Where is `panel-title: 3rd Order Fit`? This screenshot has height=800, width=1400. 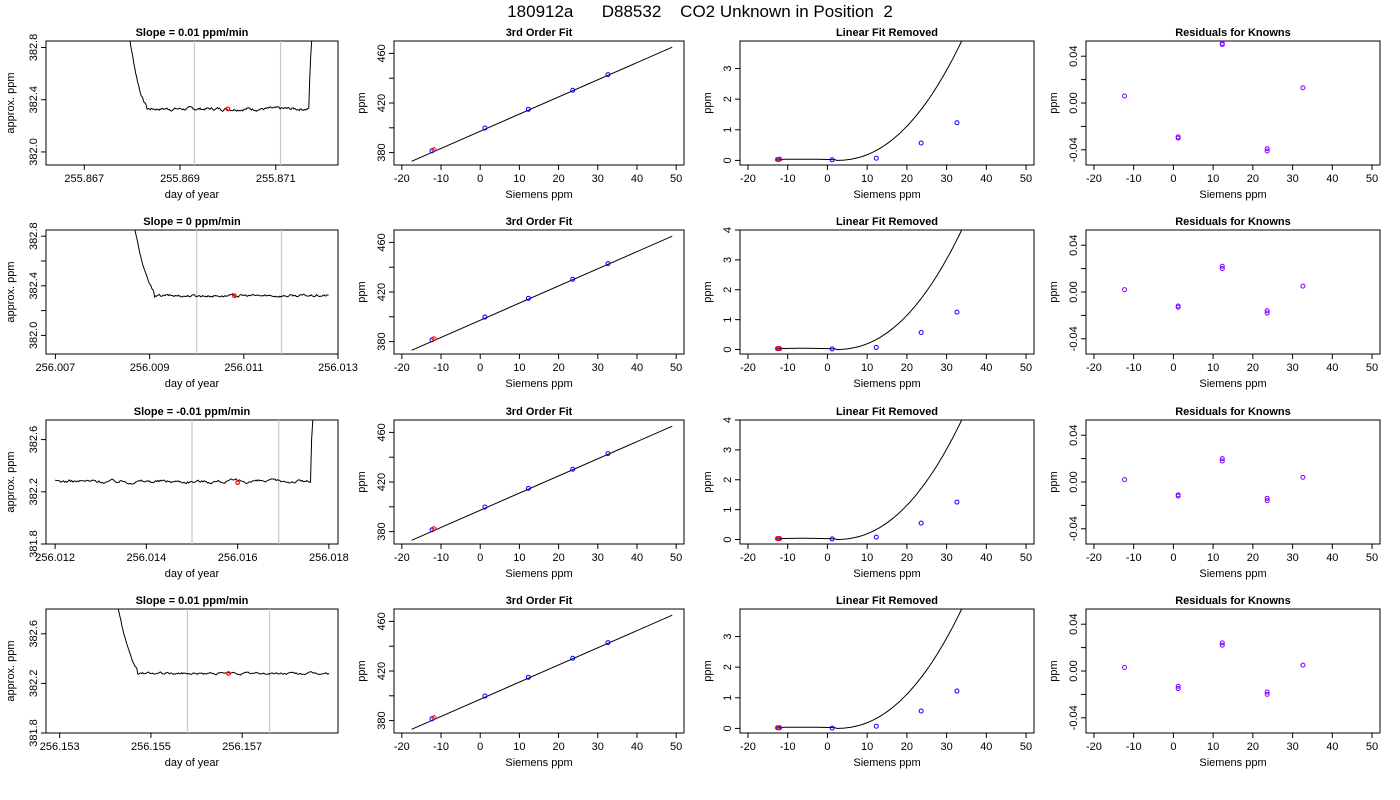
panel-title: 3rd Order Fit is located at coordinates (539, 412).